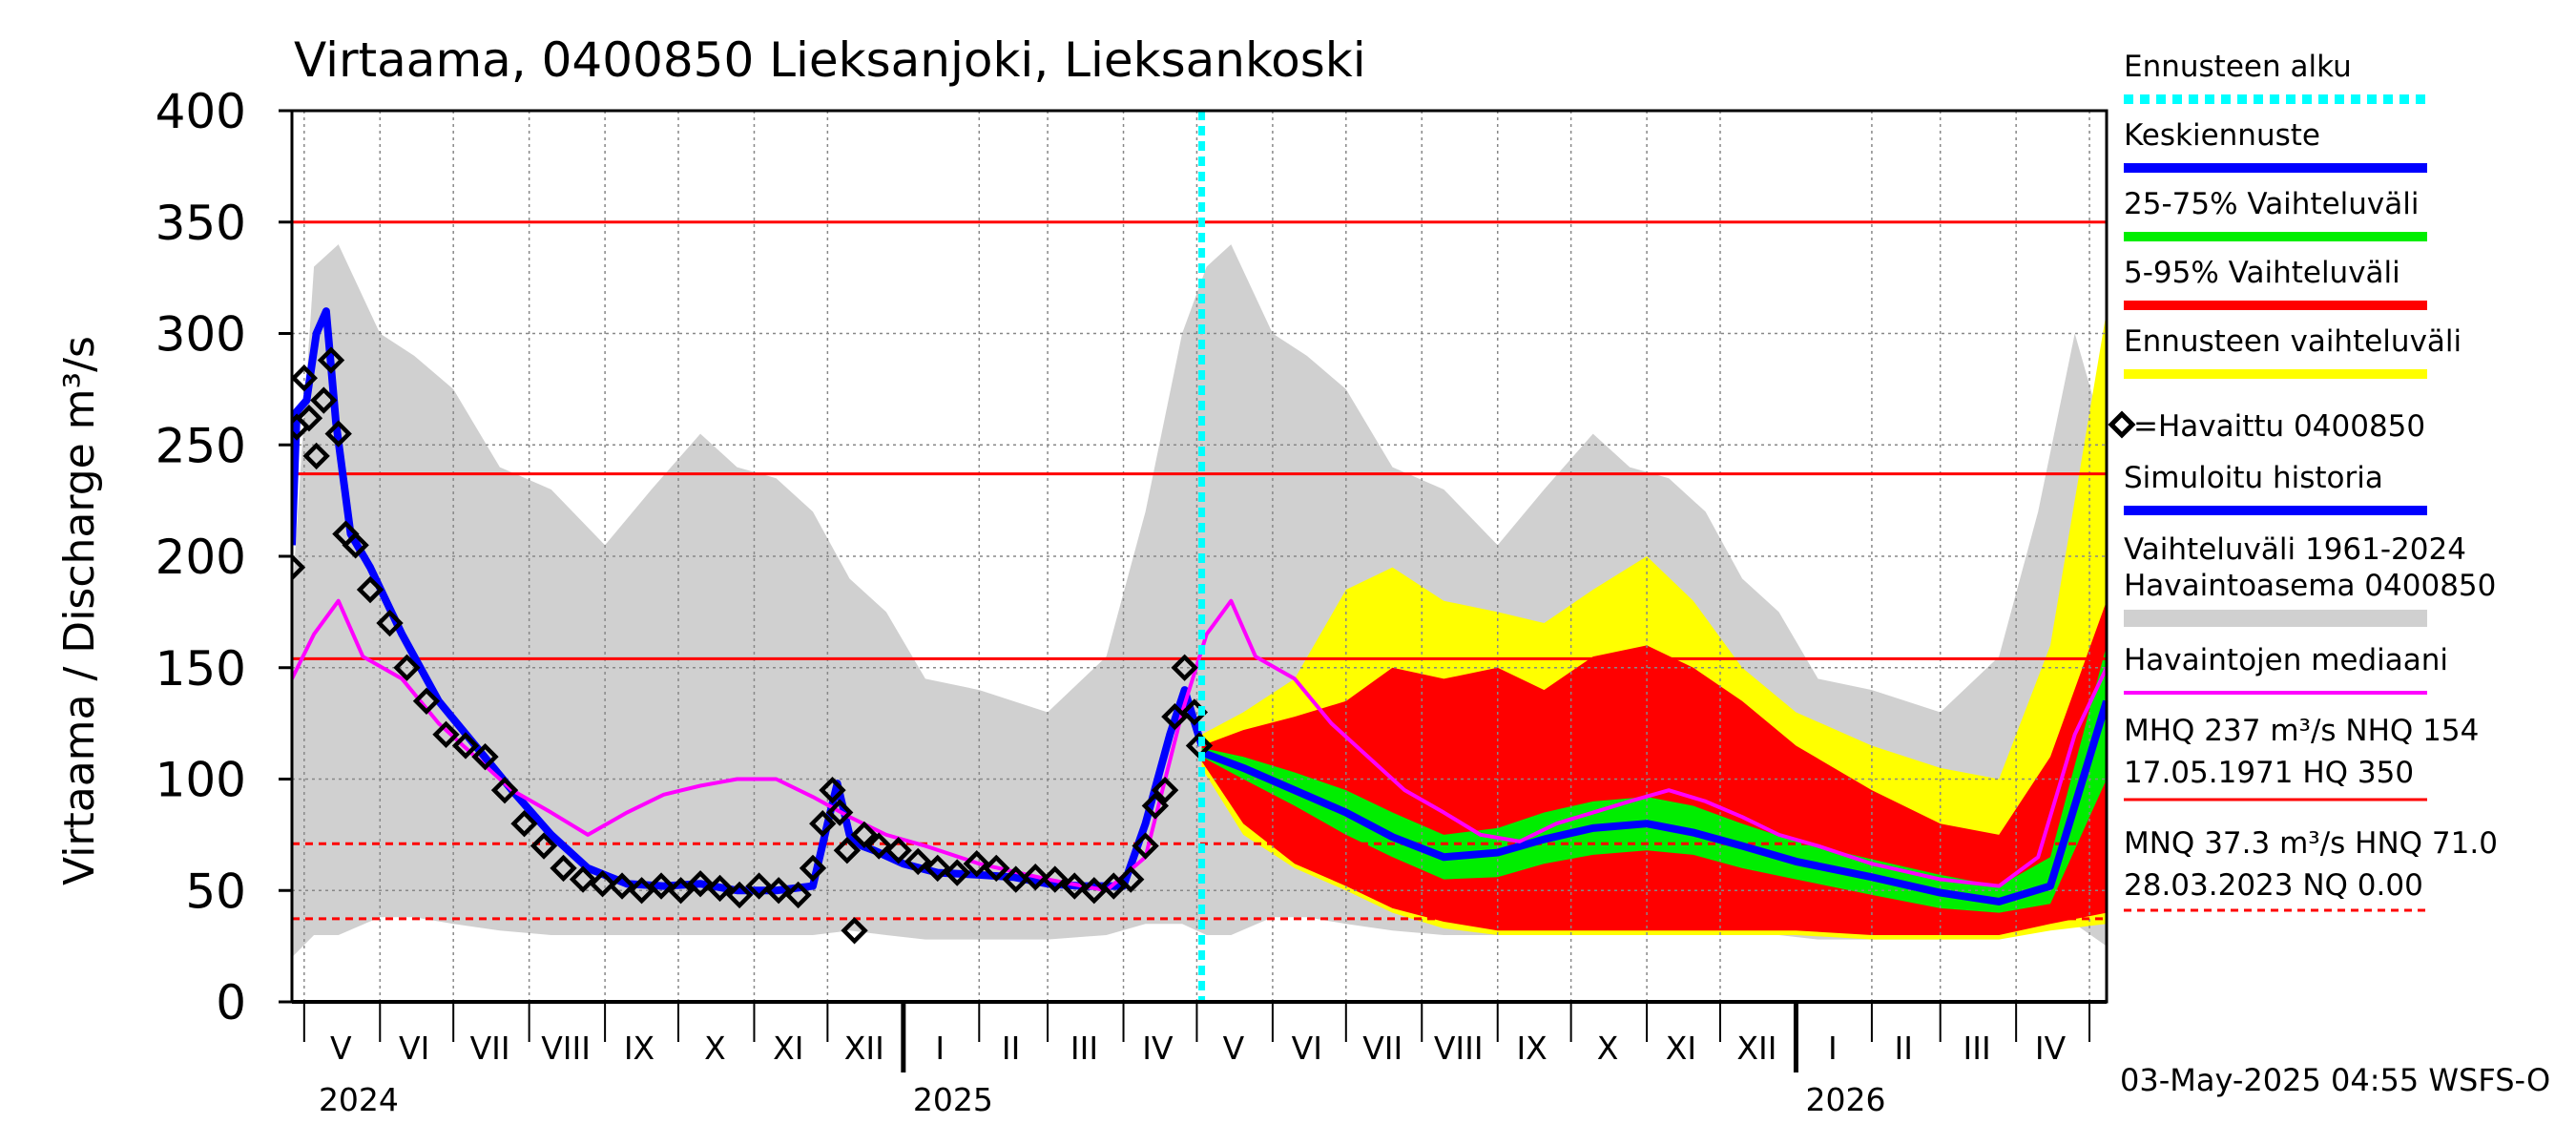  Describe the element at coordinates (215, 892) in the screenshot. I see `y-tick-label: 50` at that location.